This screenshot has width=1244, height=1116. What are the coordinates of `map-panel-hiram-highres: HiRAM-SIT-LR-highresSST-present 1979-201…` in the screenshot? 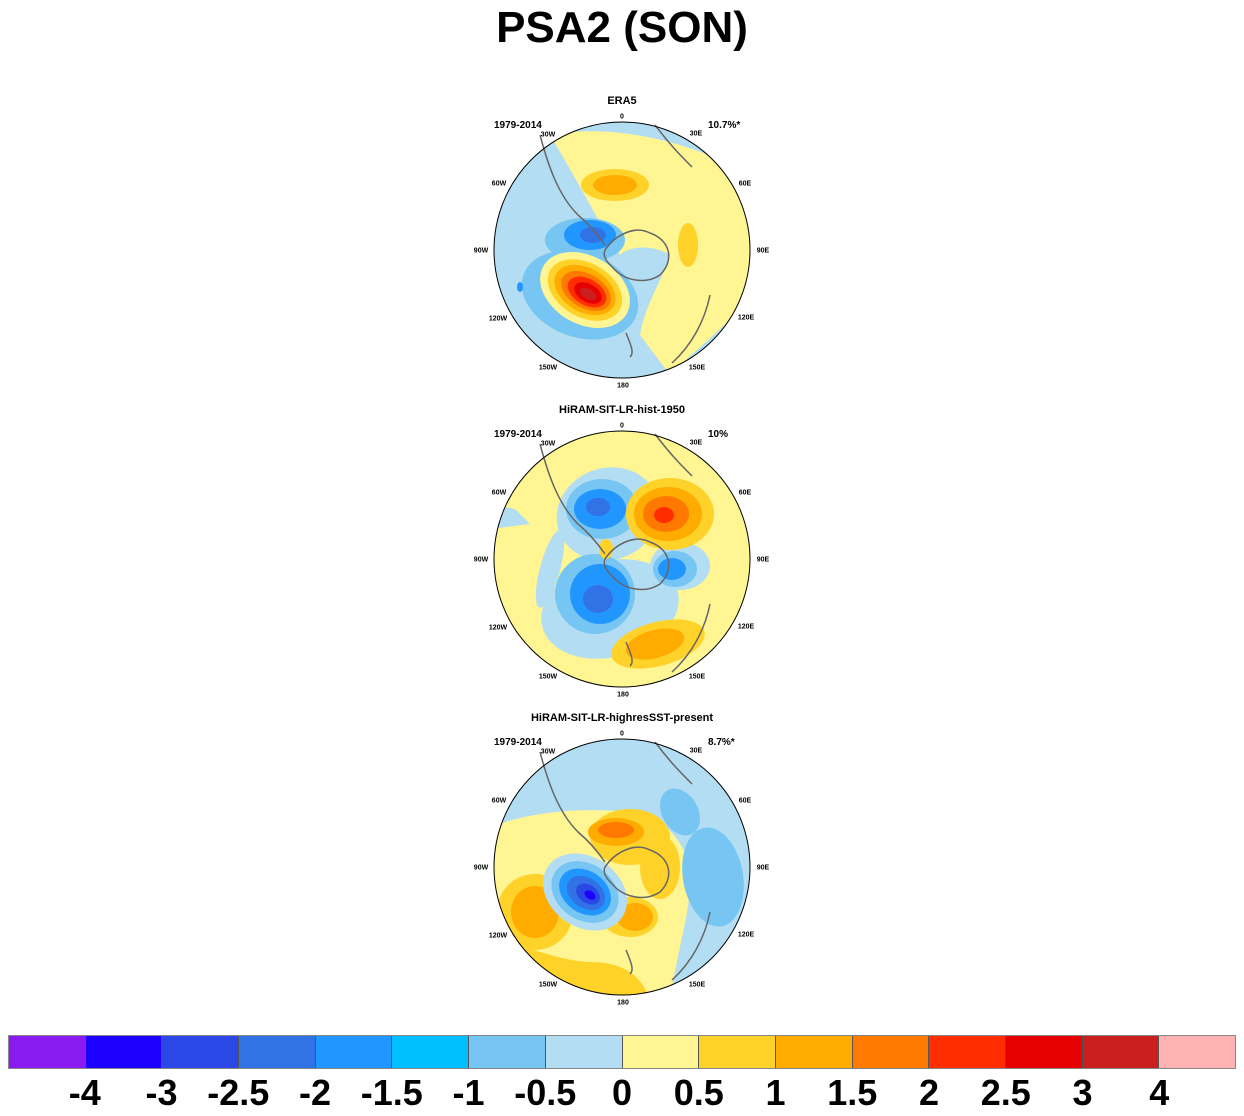 It's located at (622, 862).